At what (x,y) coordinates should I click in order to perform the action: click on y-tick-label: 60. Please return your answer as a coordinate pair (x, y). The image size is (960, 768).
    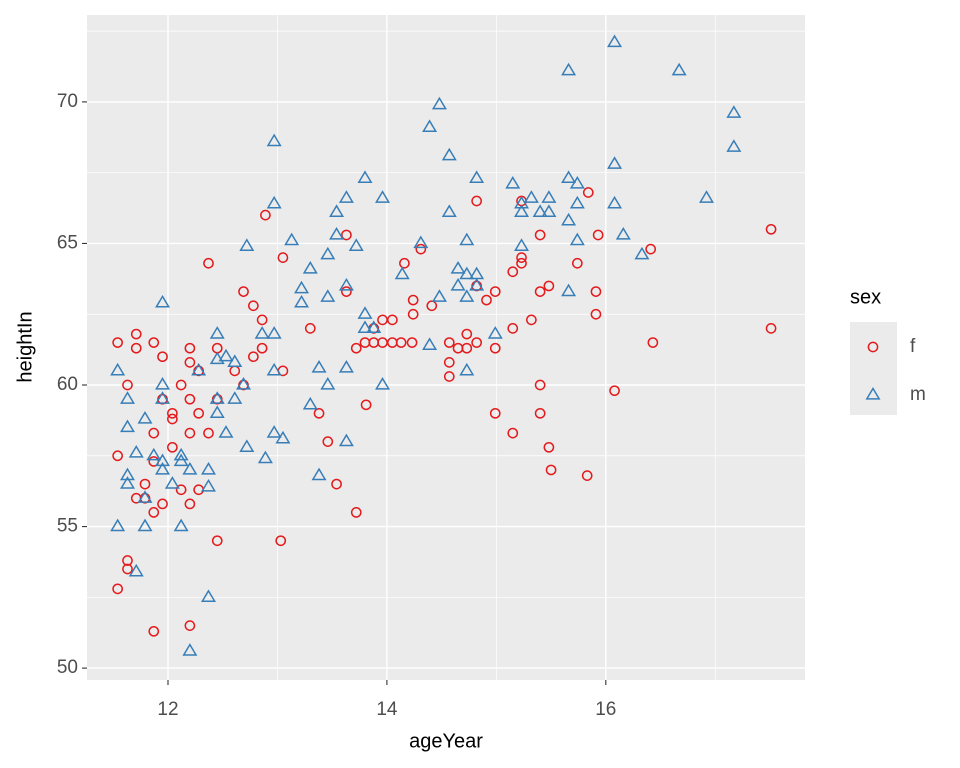
    Looking at the image, I should click on (67, 384).